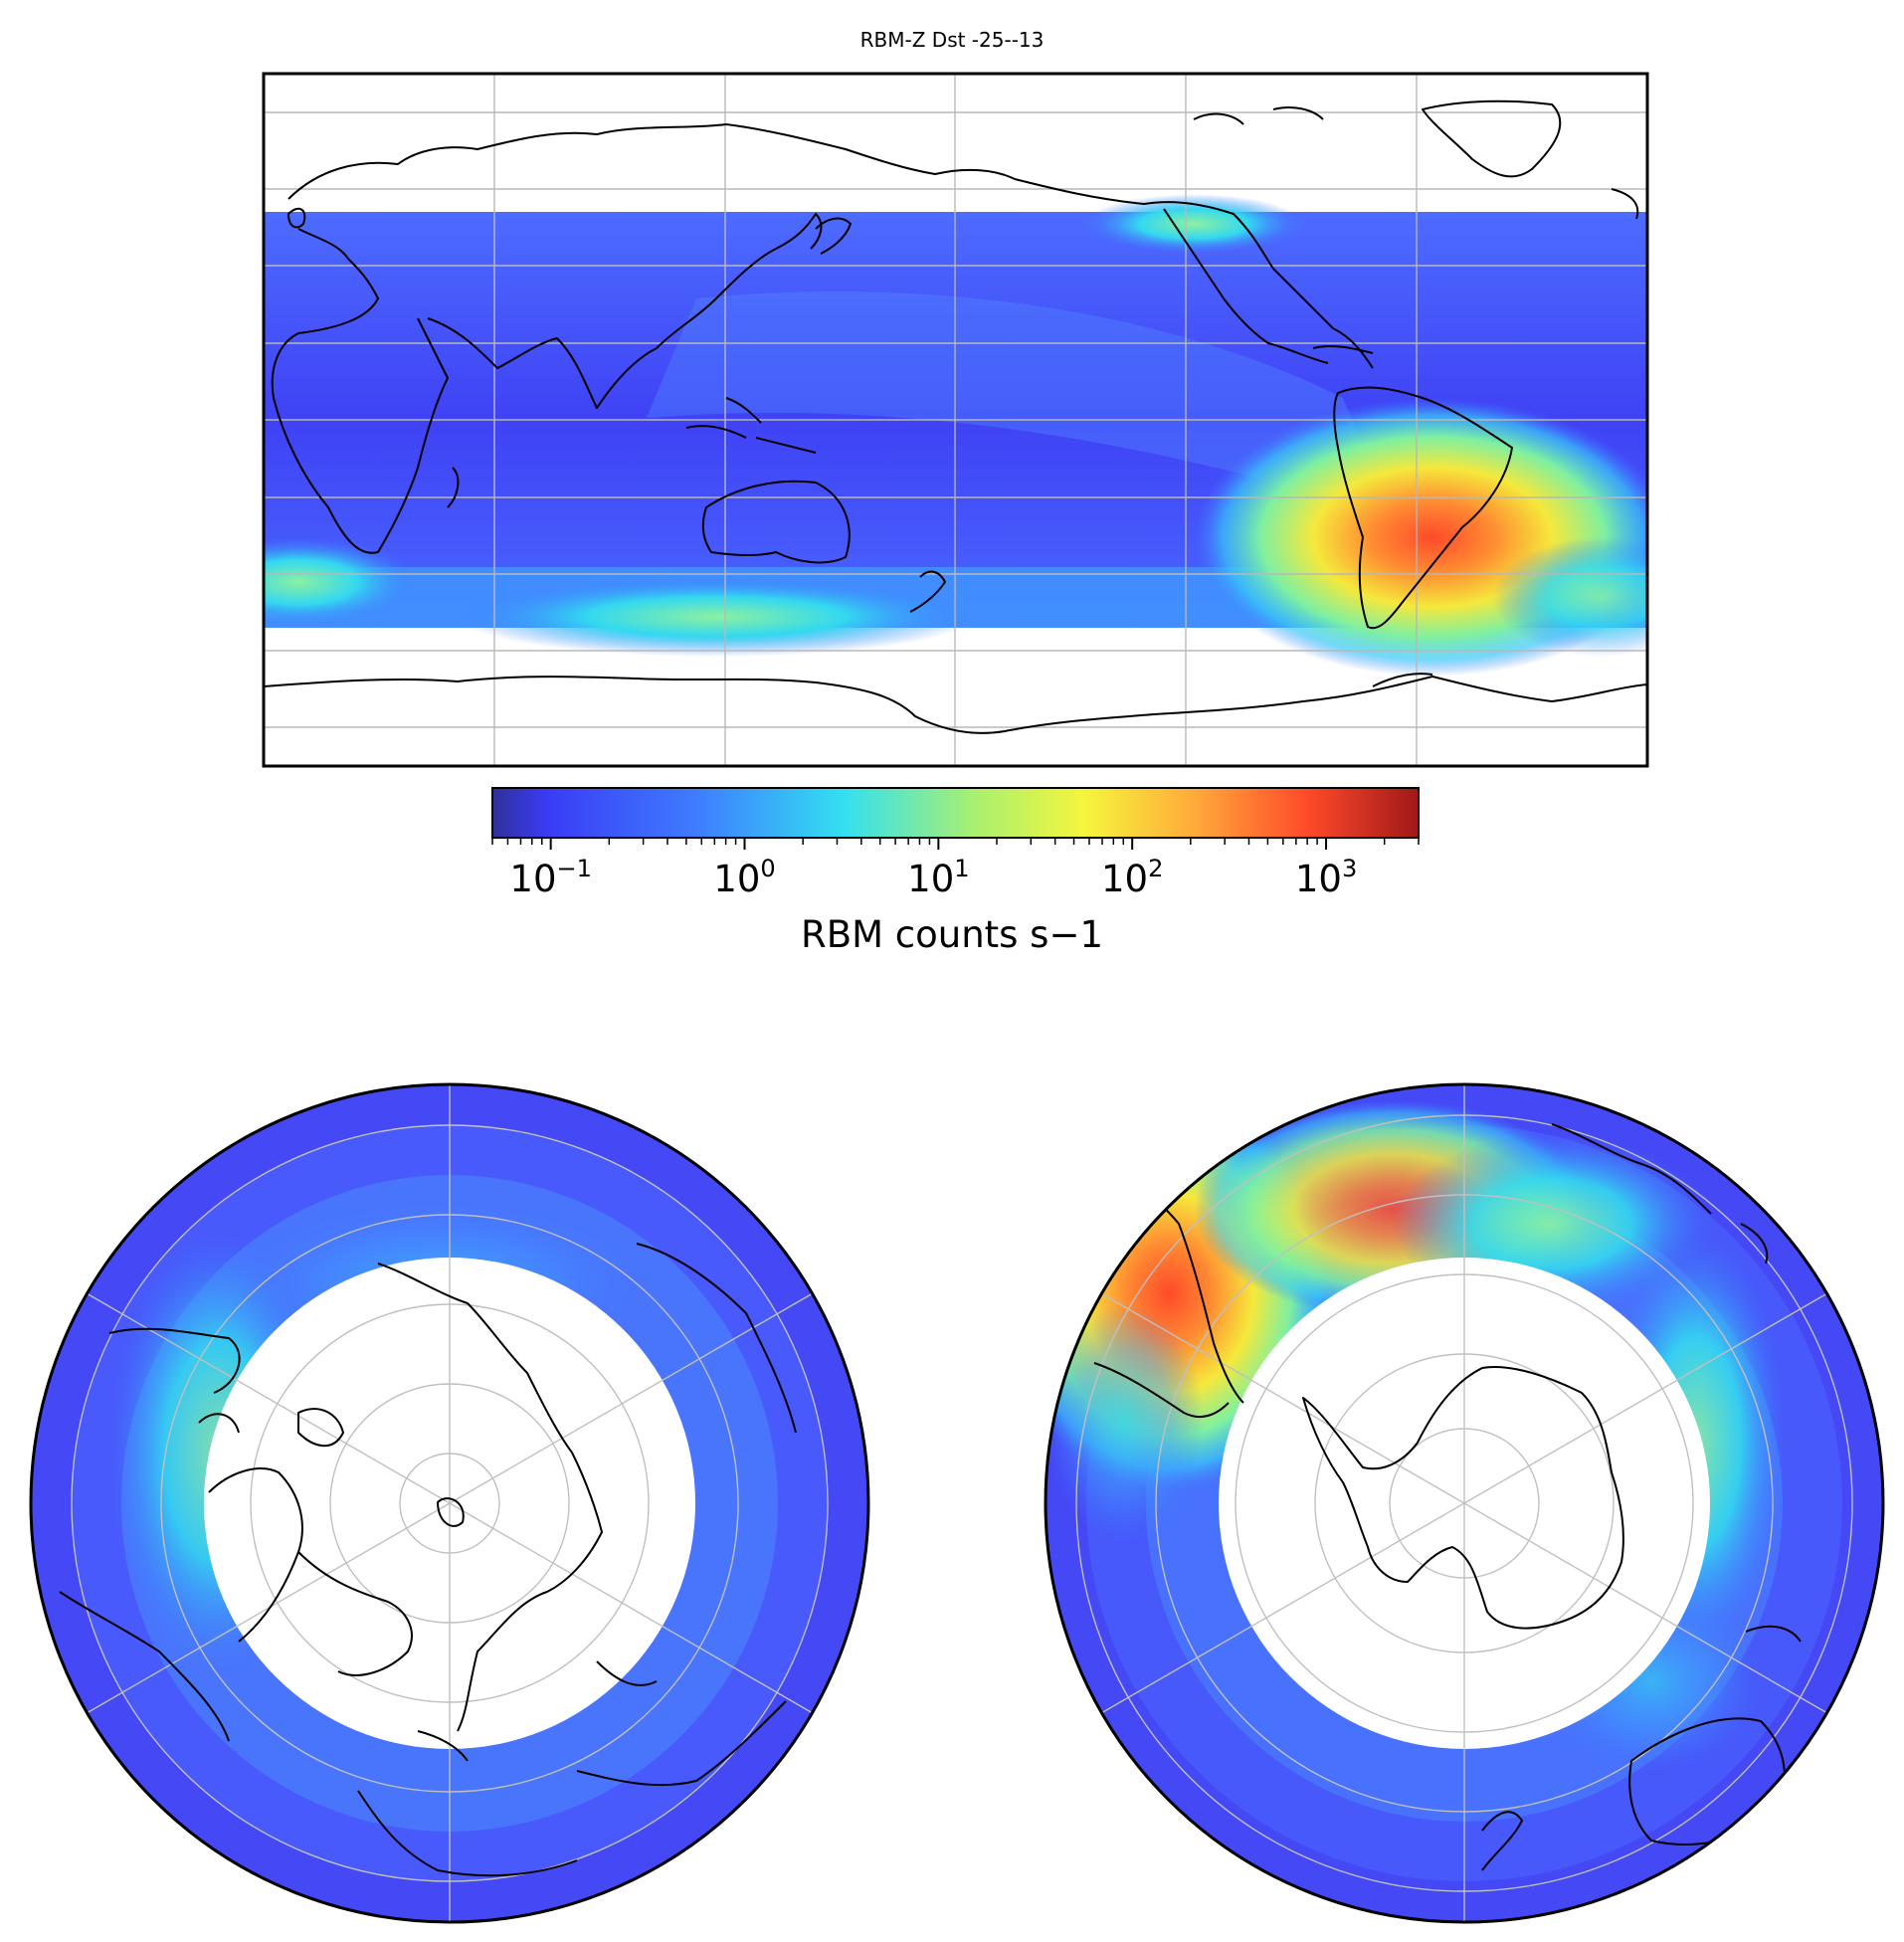  I want to click on colorbar-tick-label: 10², so click(1133, 877).